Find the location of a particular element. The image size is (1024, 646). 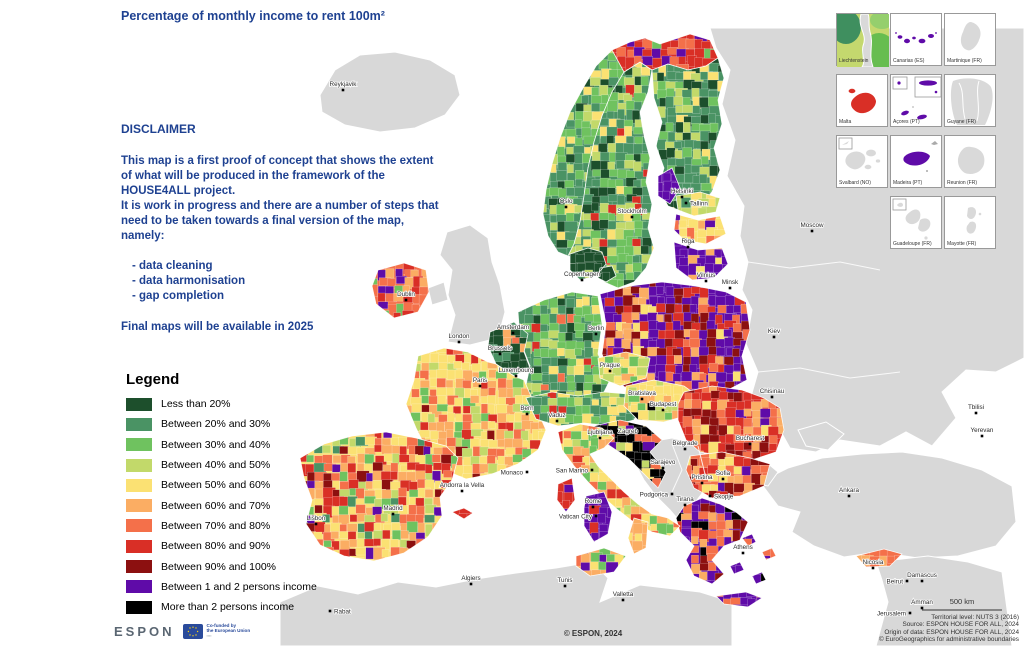

city-label: Pristina is located at coordinates (702, 477).